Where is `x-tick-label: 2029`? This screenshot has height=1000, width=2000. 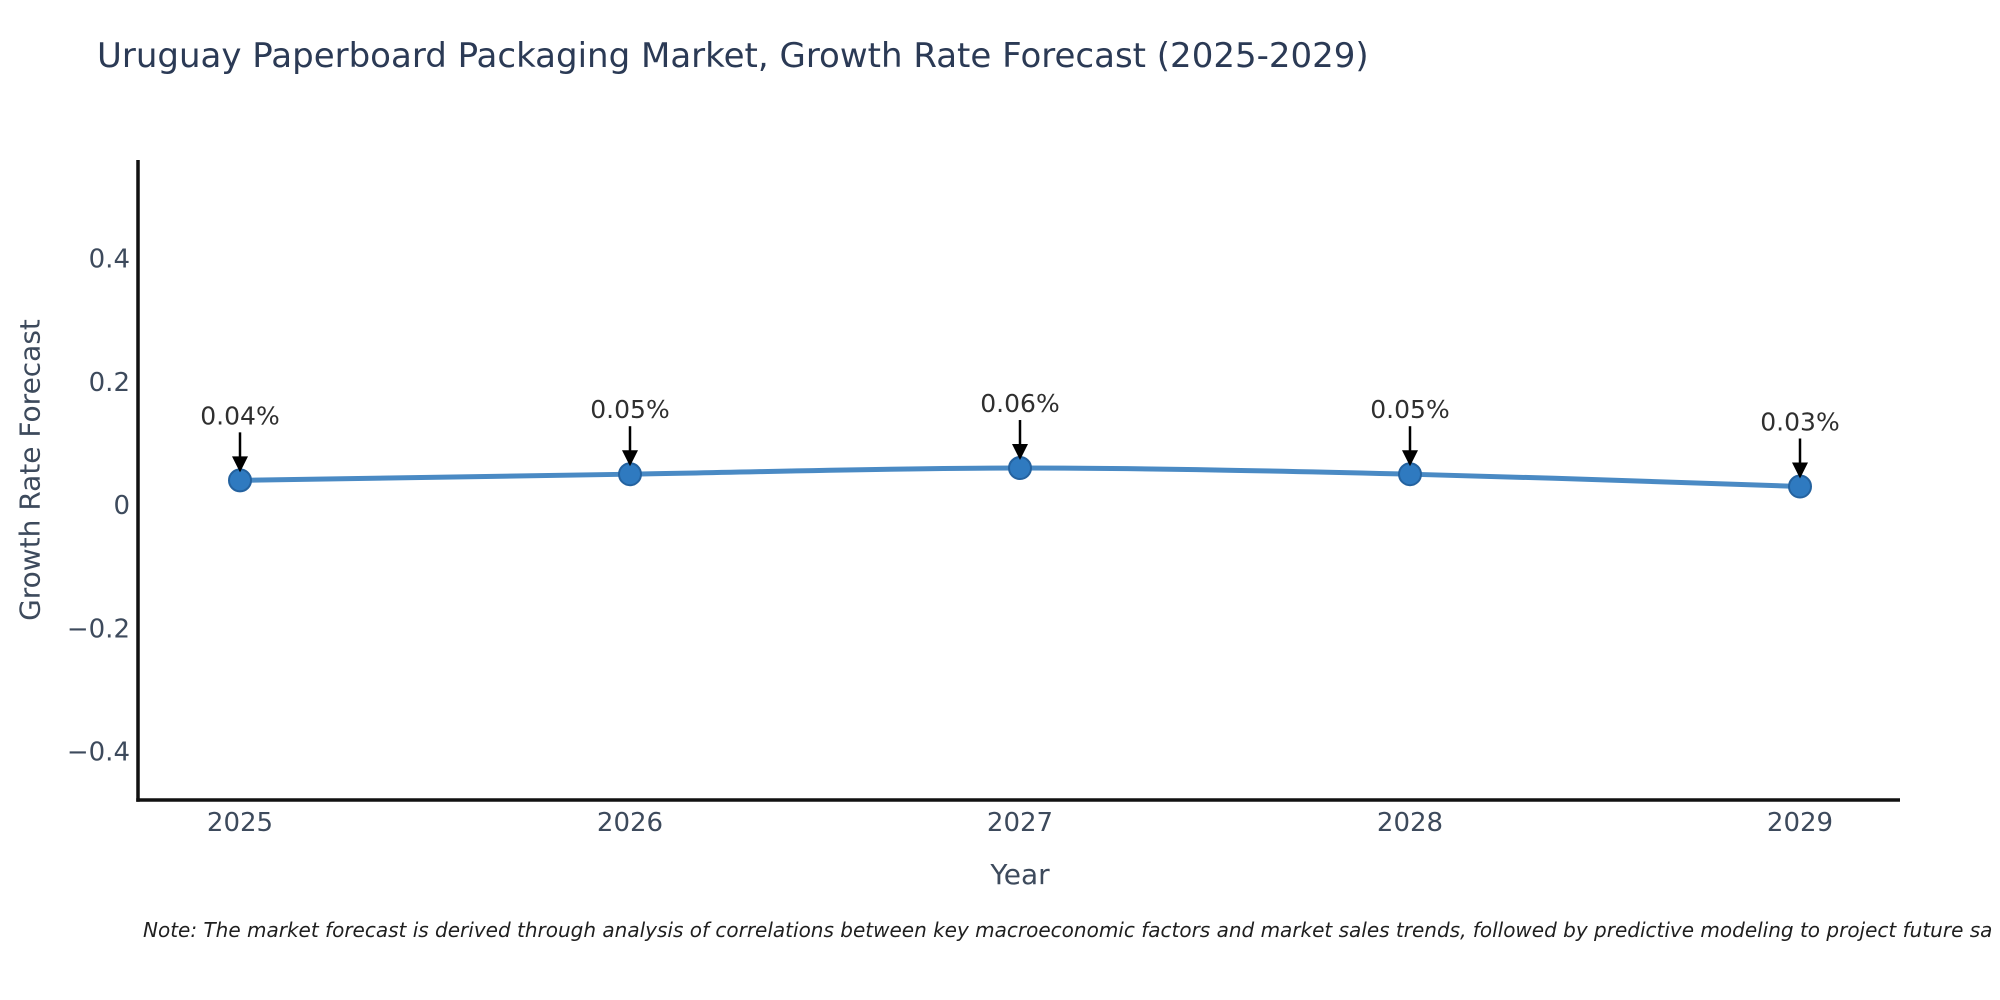
x-tick-label: 2029 is located at coordinates (1800, 823).